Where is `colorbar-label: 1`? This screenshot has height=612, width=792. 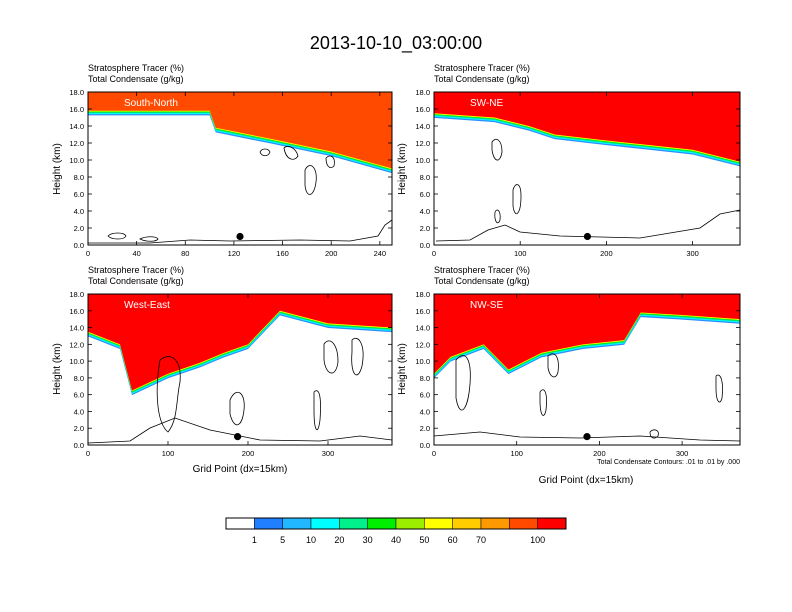 colorbar-label: 1 is located at coordinates (254, 540).